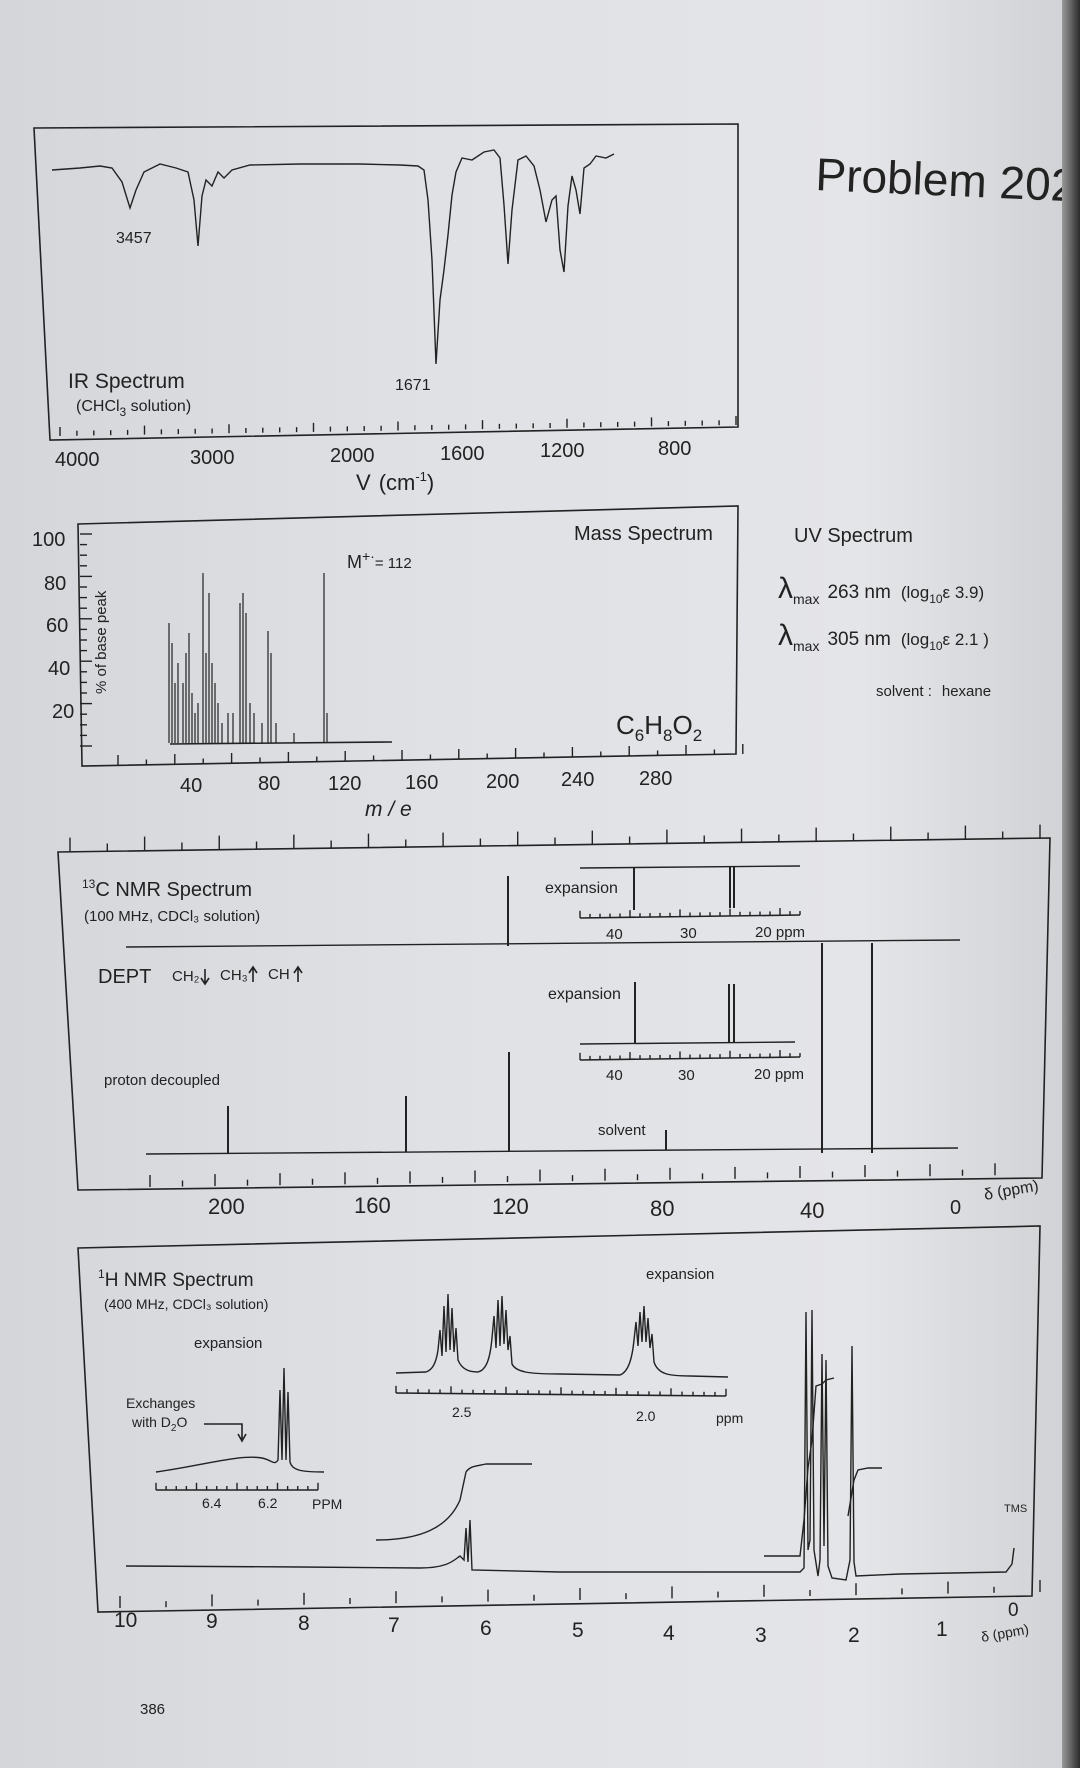 This screenshot has height=1768, width=1080. What do you see at coordinates (269, 784) in the screenshot?
I see `mass-xtick-80: 80` at bounding box center [269, 784].